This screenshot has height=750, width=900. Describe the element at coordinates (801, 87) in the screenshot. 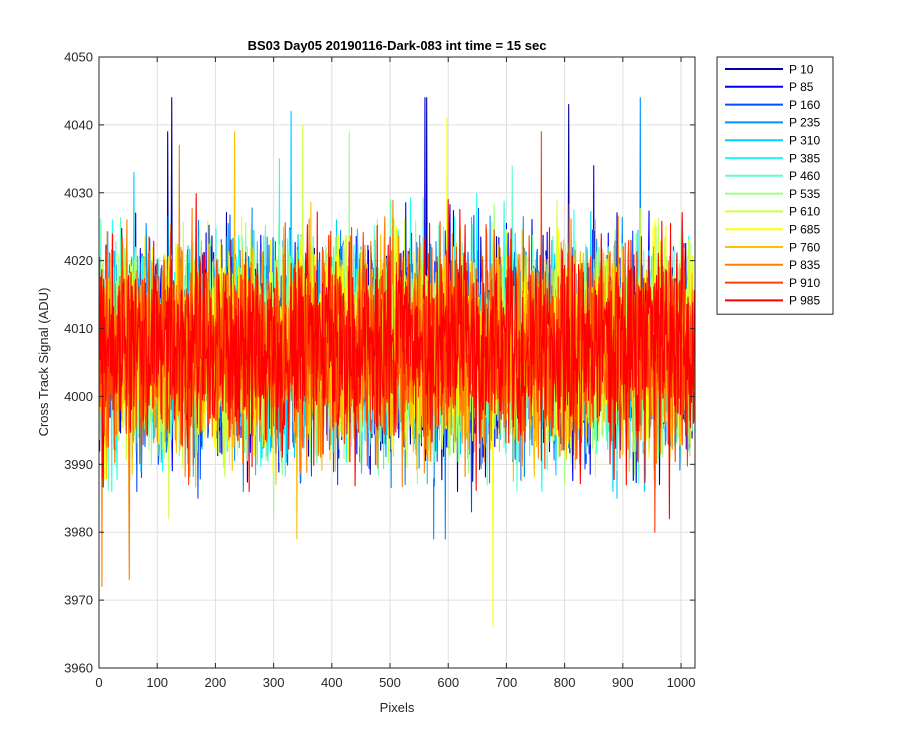

I see `legend-label: P 85` at that location.